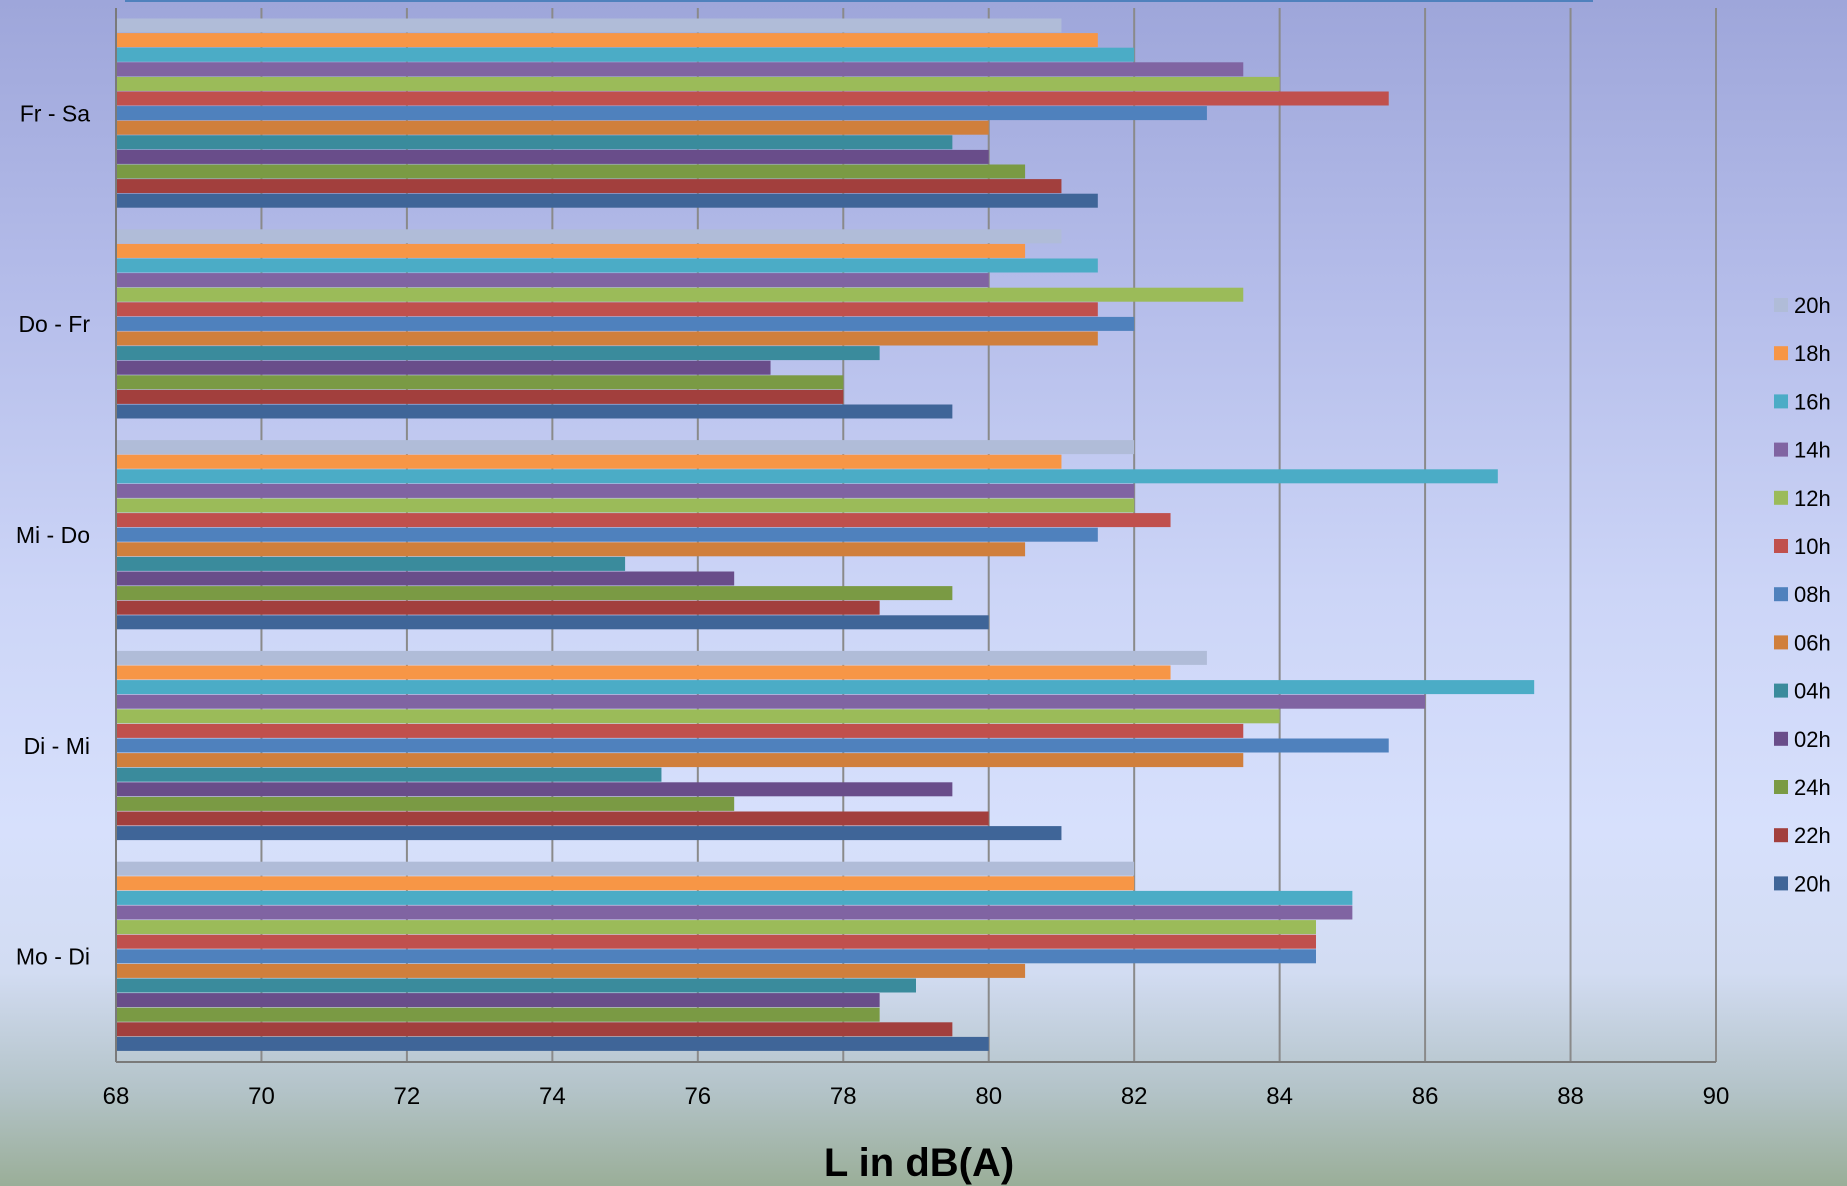  Describe the element at coordinates (261, 1096) in the screenshot. I see `x-tick-label: 70` at that location.